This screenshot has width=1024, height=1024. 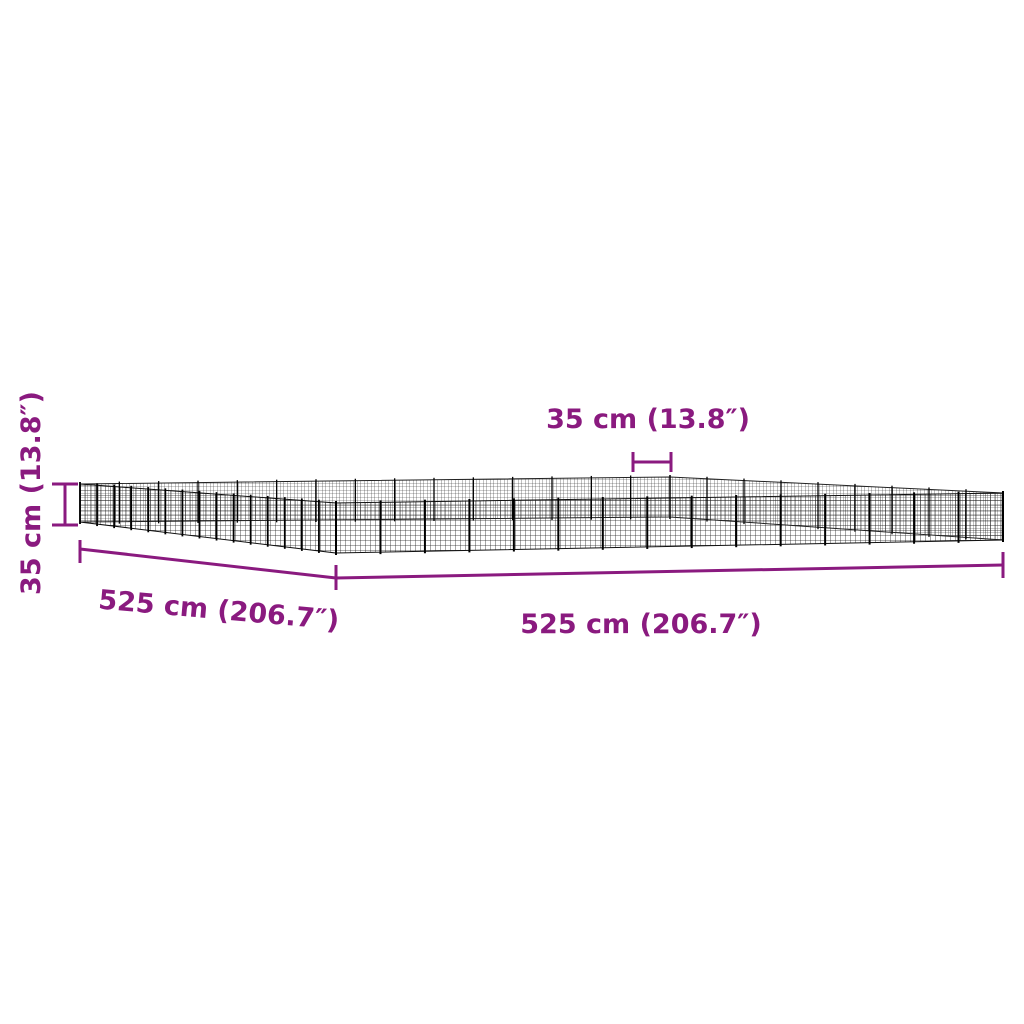 I want to click on depth-label: 525 cm (206.7″), so click(x=218, y=611).